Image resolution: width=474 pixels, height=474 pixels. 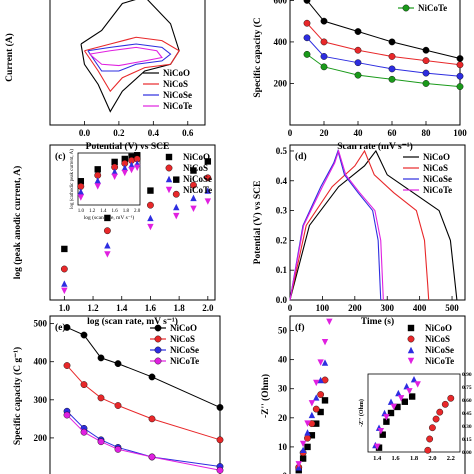 I want to click on y-axis-label: -Z'' (Ohm), so click(x=265, y=396).